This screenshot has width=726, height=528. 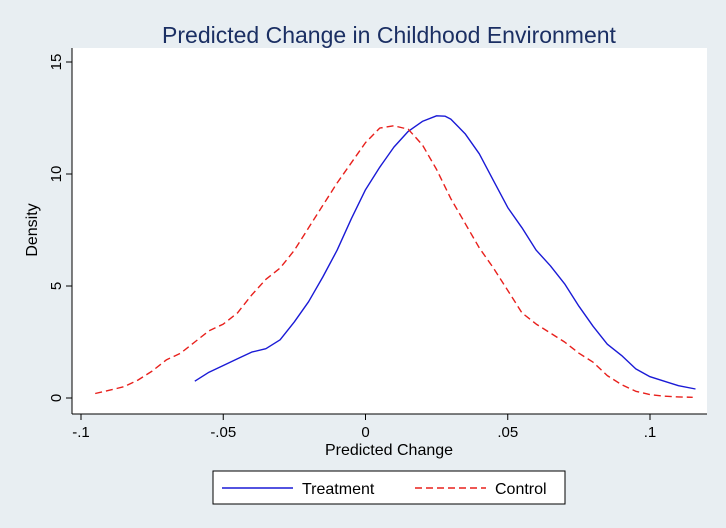 What do you see at coordinates (650, 432) in the screenshot?
I see `x-tick-label: .1` at bounding box center [650, 432].